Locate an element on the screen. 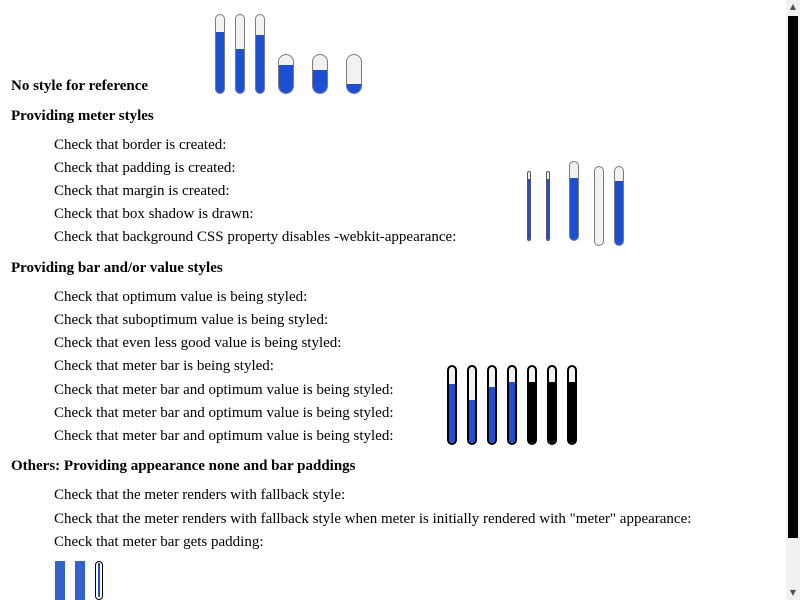  scrollbar-thumb is located at coordinates (793, 277).